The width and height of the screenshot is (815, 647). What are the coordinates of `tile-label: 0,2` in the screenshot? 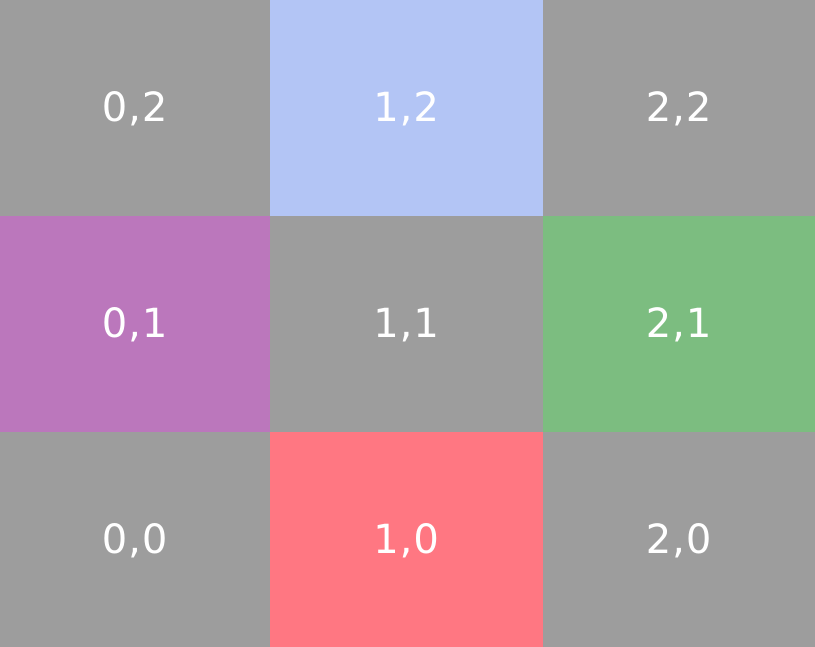 It's located at (135, 108).